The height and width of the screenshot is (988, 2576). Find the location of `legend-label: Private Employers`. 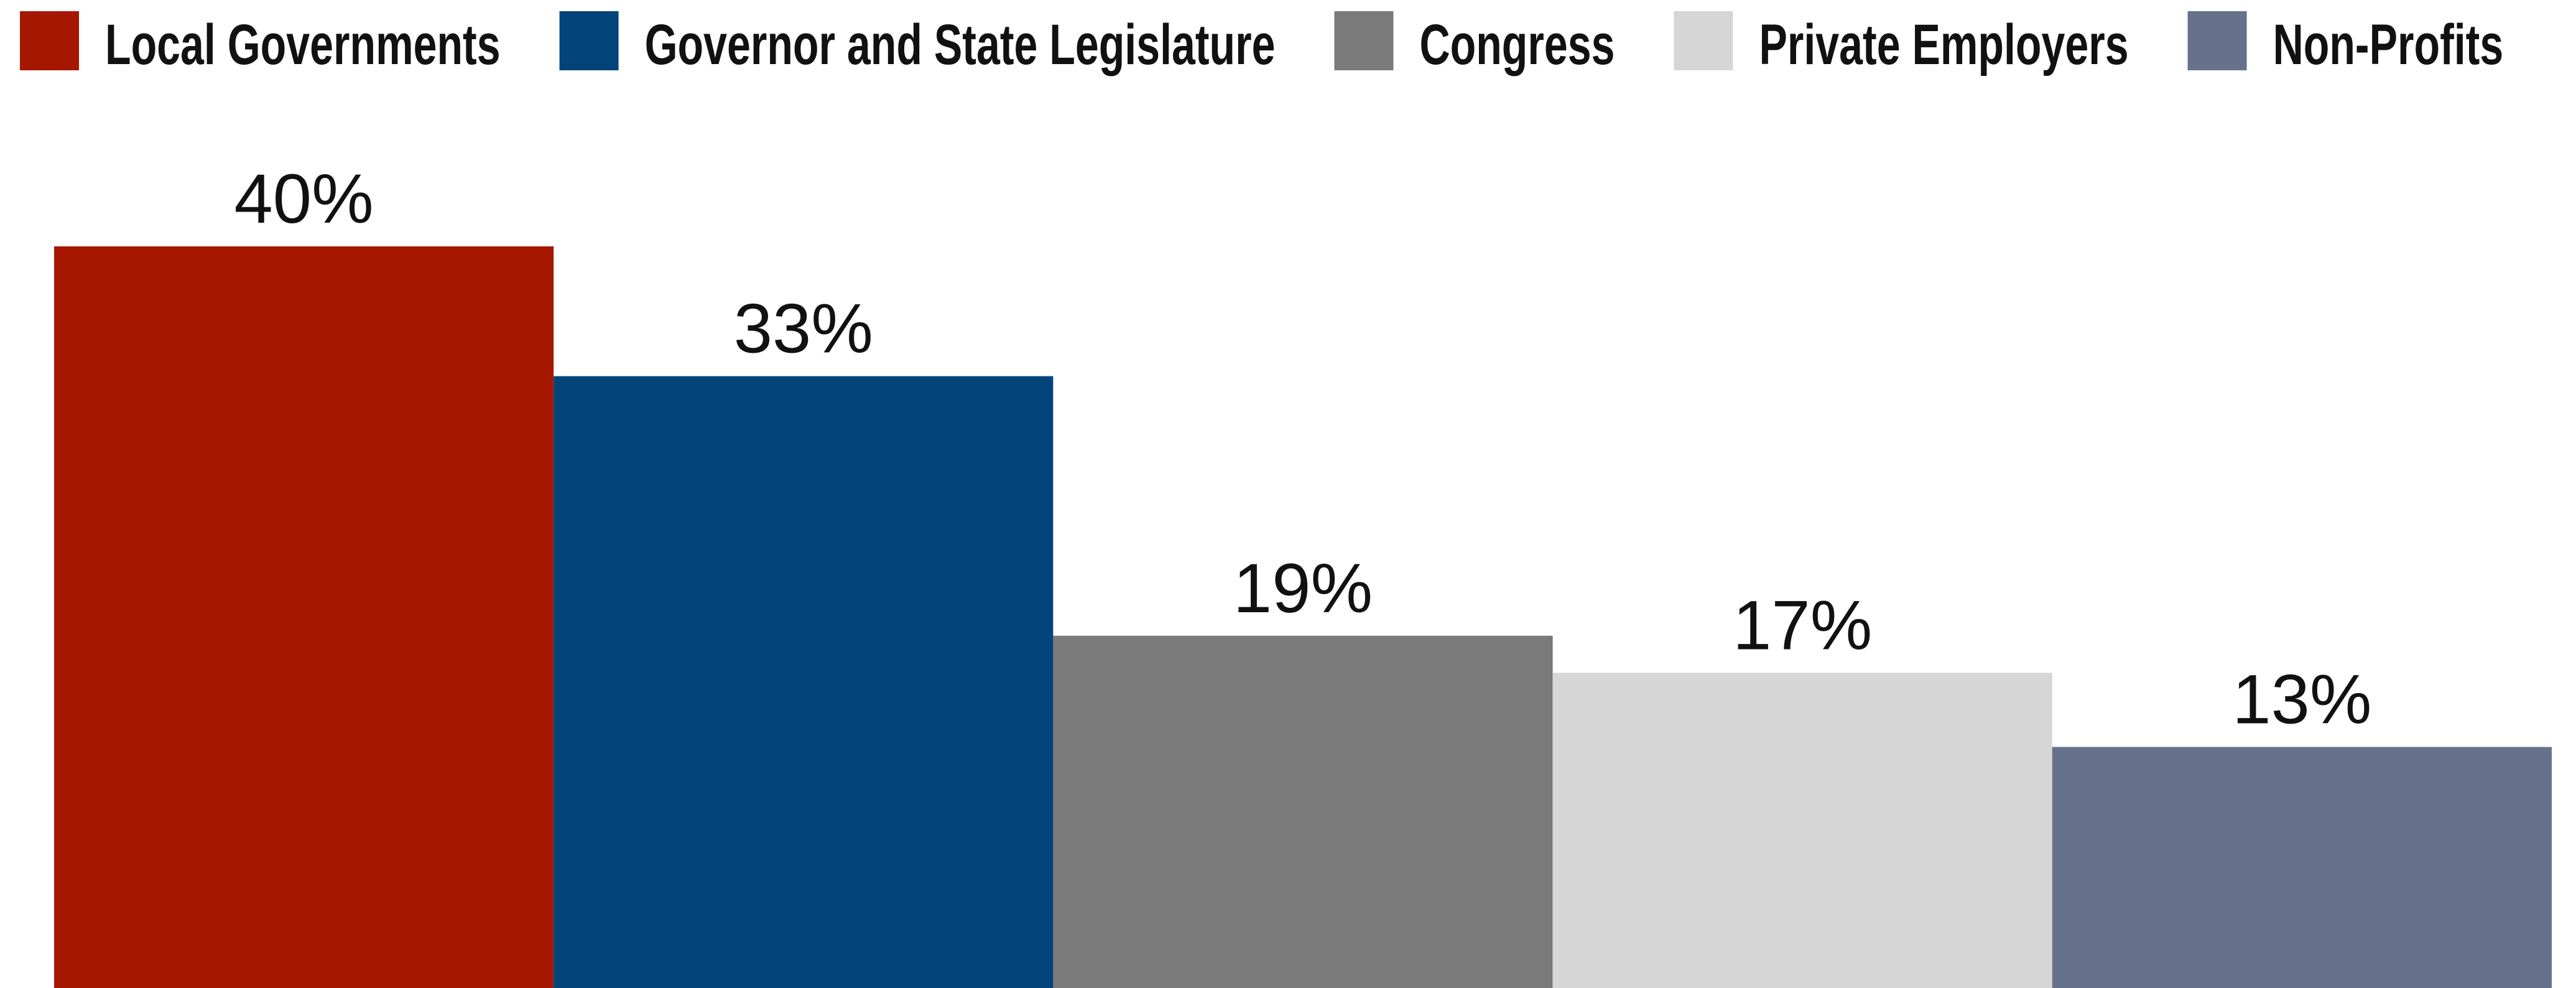

legend-label: Private Employers is located at coordinates (1944, 45).